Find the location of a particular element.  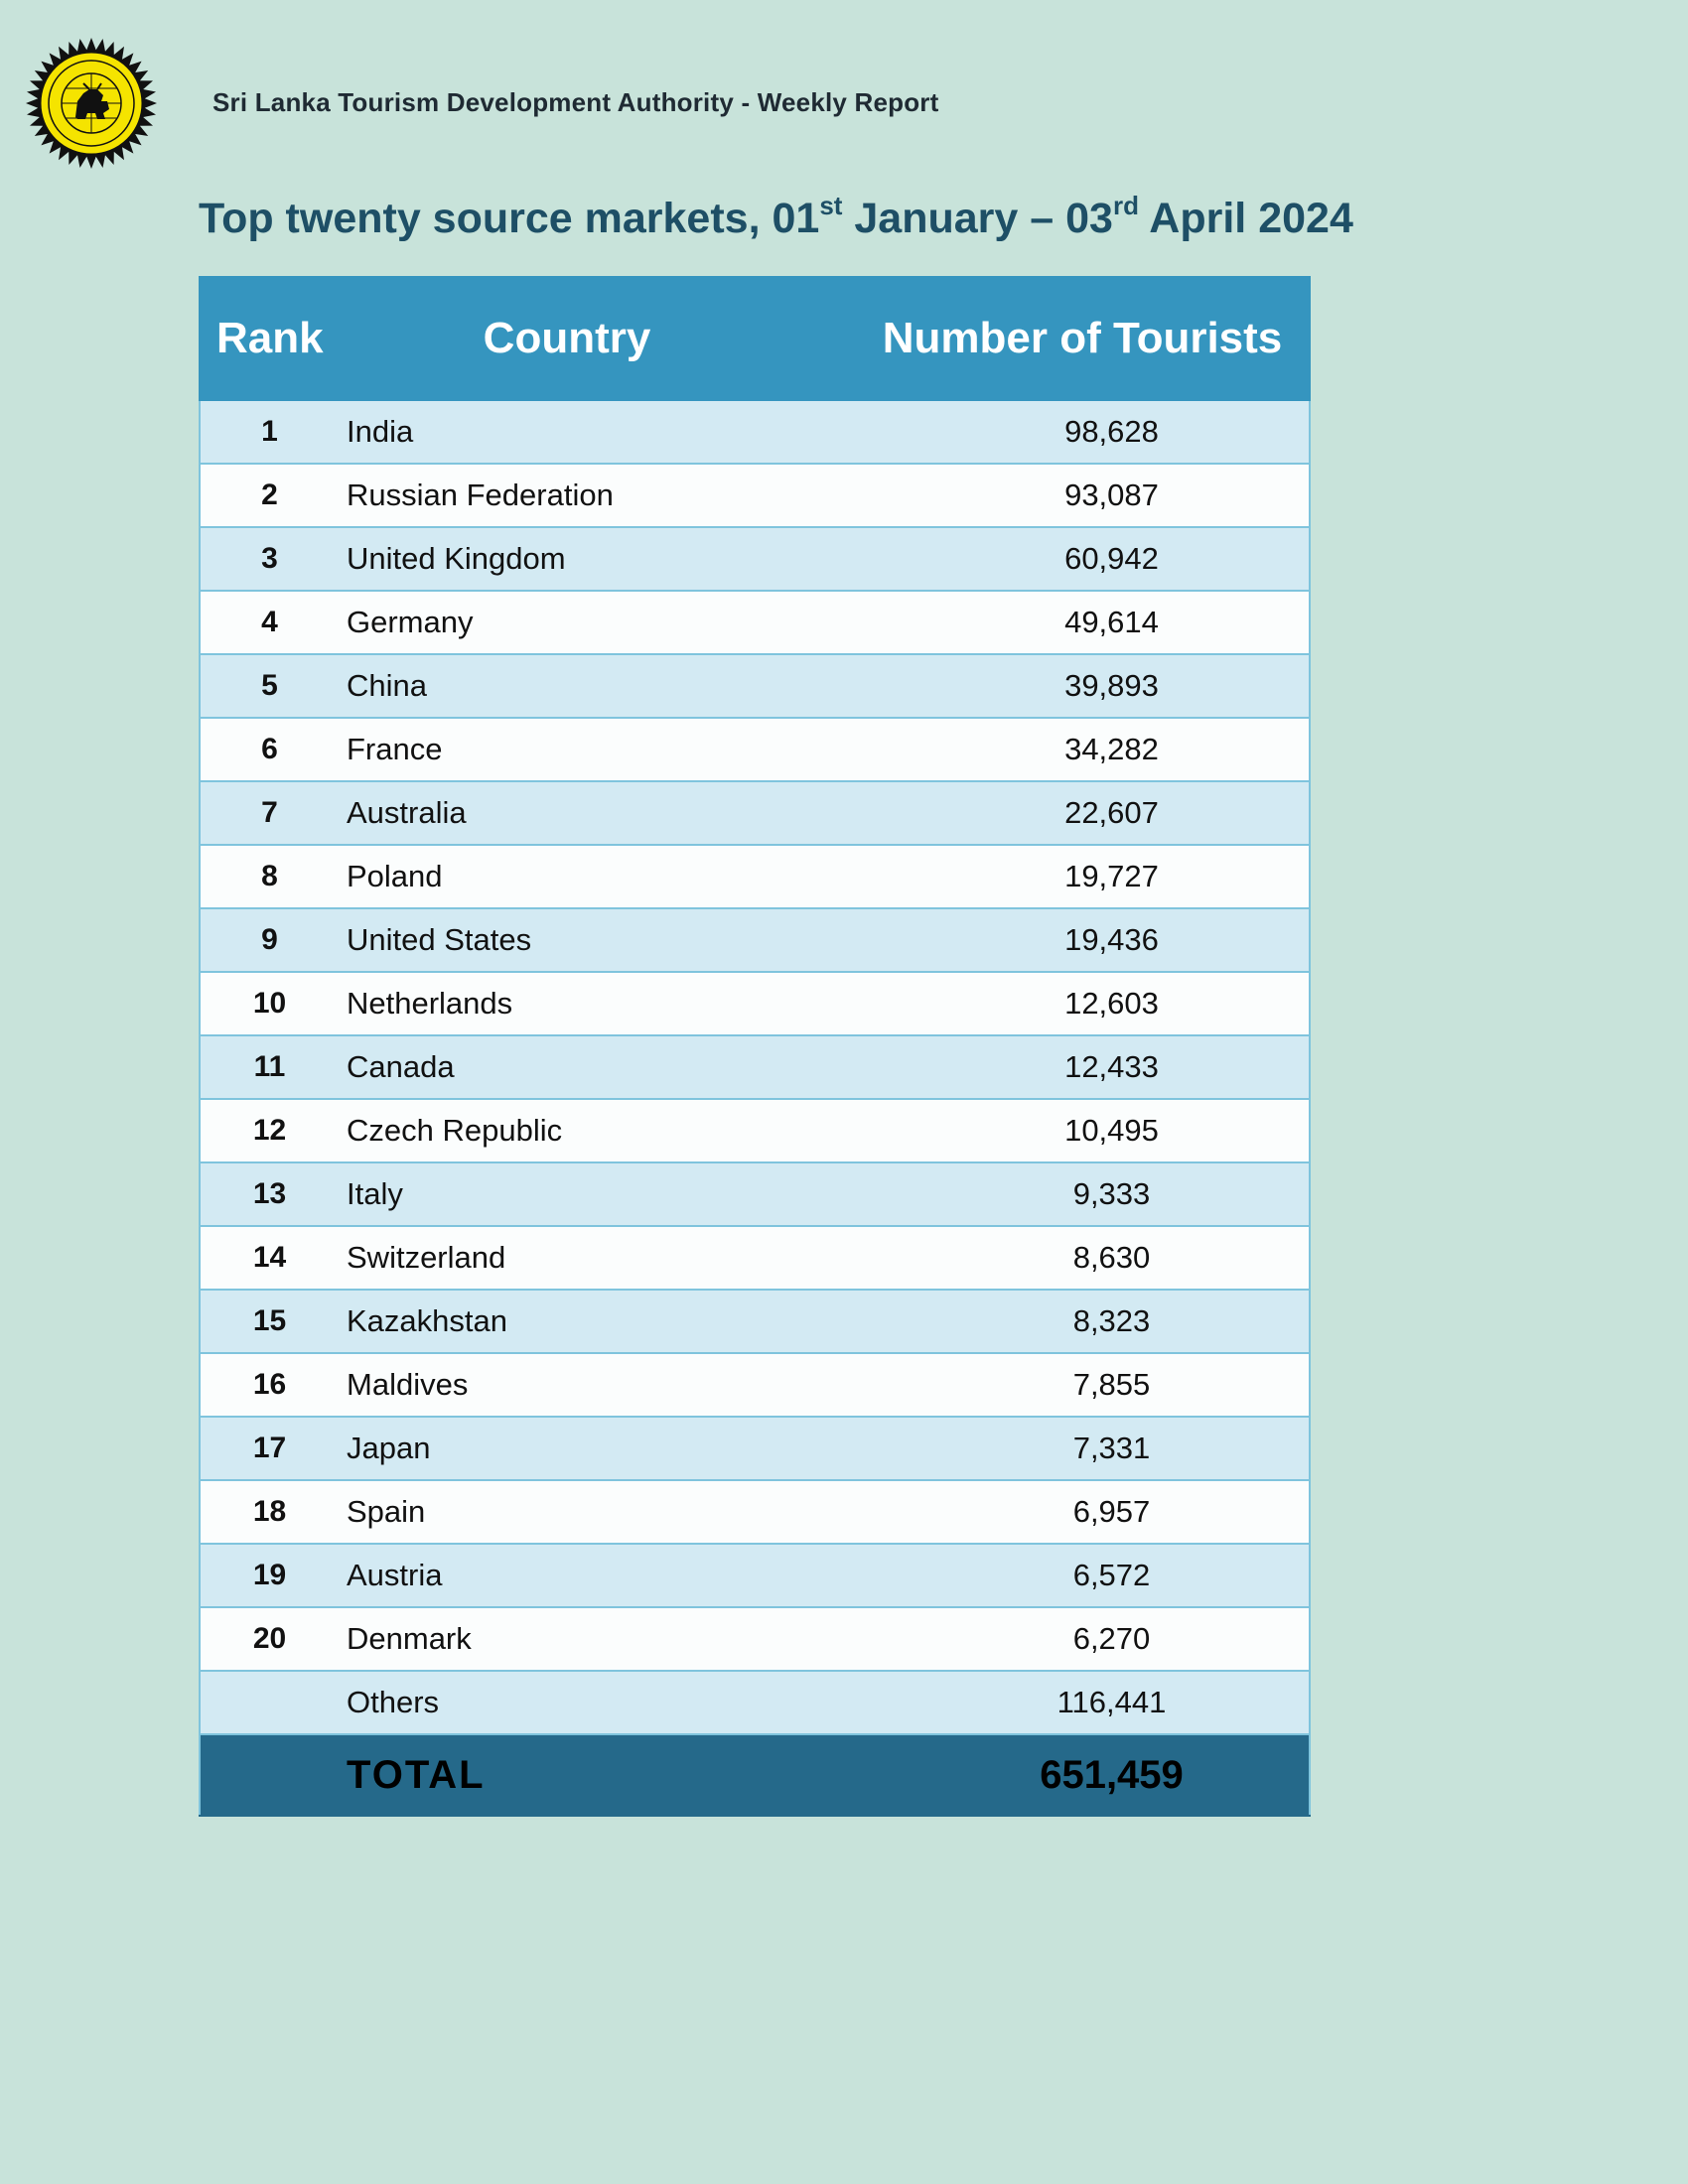

title-prefix: Top twenty source markets, 01 is located at coordinates (510, 218).